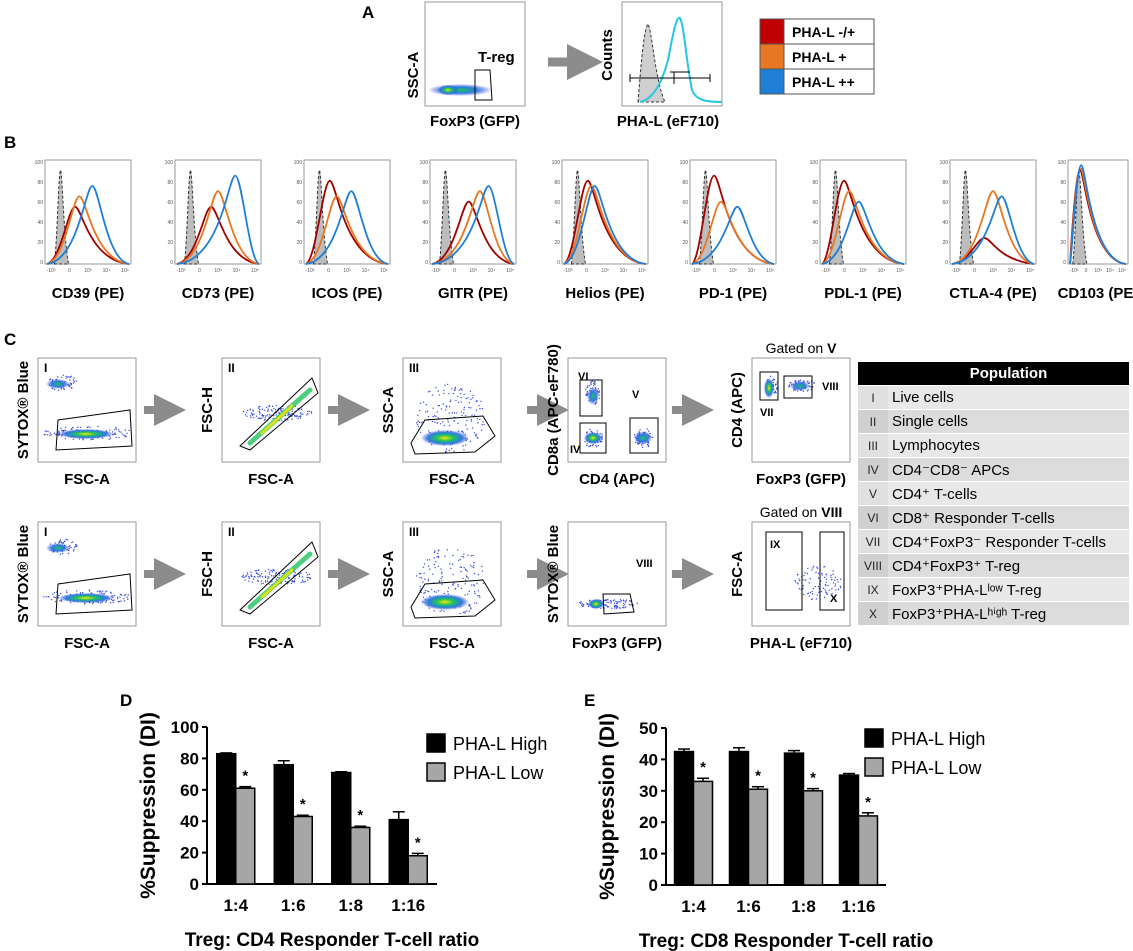 The image size is (1133, 951). Describe the element at coordinates (748, 906) in the screenshot. I see `category-label: 1:6` at that location.